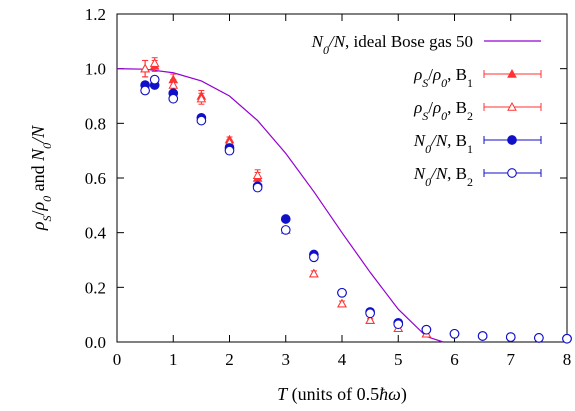 The height and width of the screenshot is (411, 575). I want to click on x-tick-label: 4, so click(342, 359).